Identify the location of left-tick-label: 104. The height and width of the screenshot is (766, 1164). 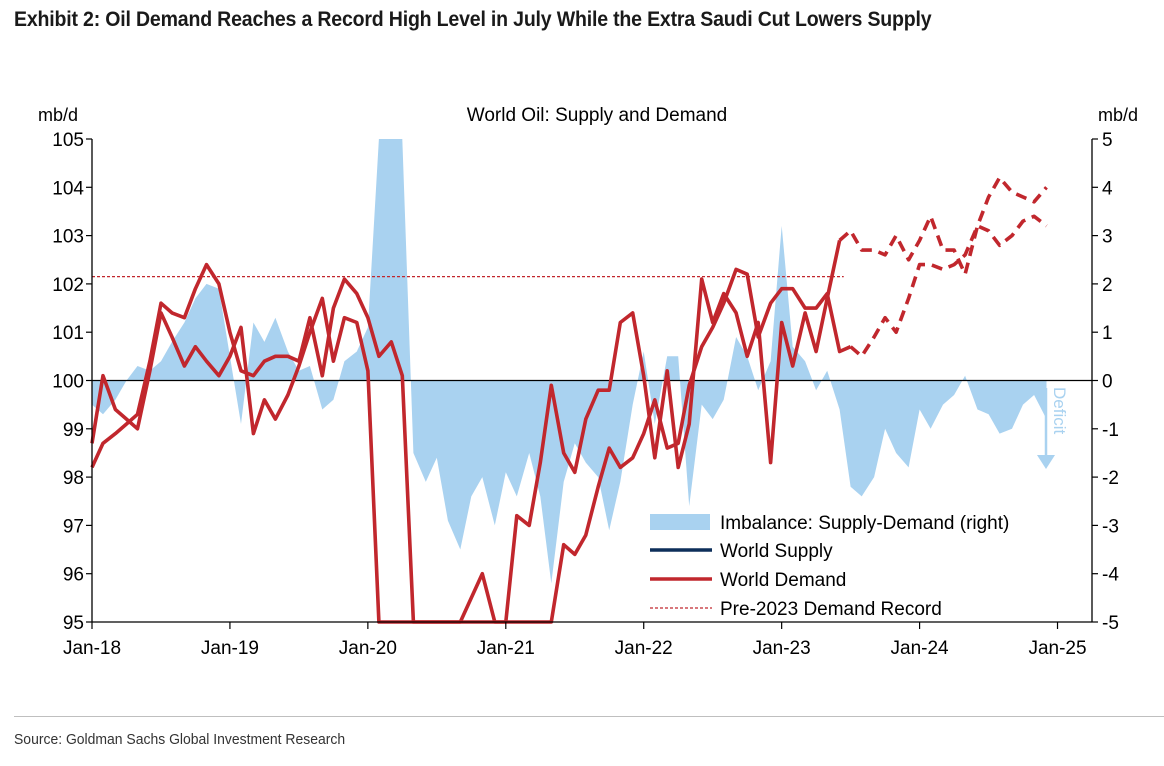
(68, 188).